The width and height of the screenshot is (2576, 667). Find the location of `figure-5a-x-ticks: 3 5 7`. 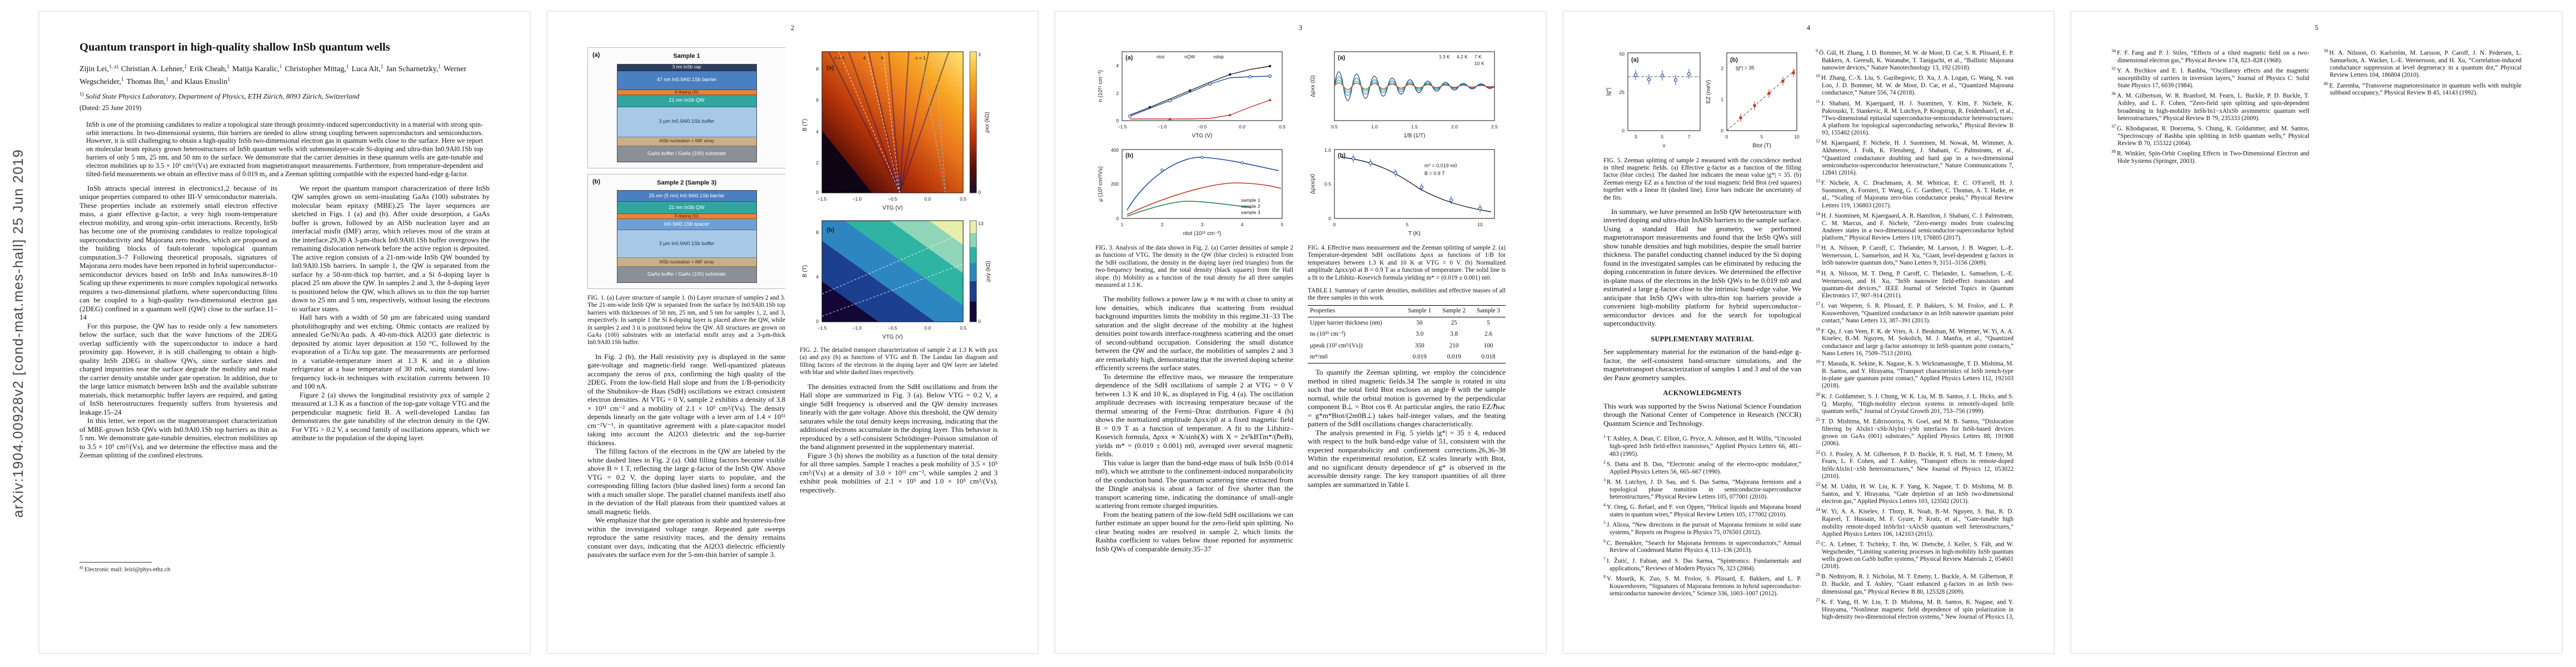

figure-5a-x-ticks: 3 5 7 is located at coordinates (1663, 137).